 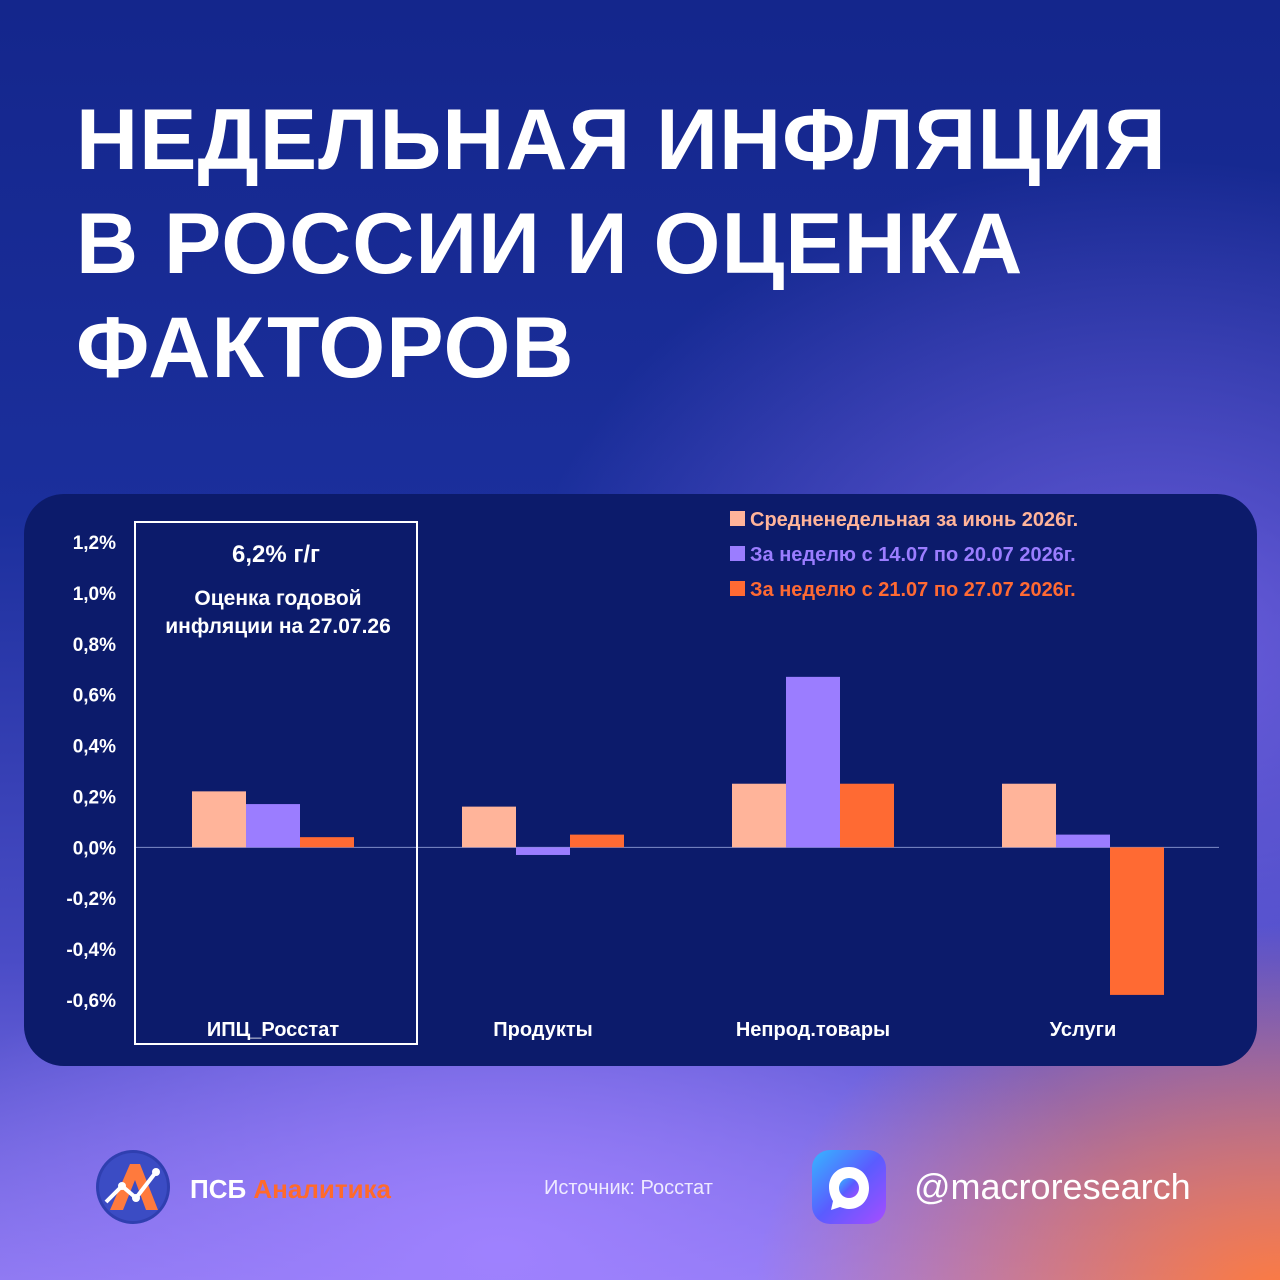 What do you see at coordinates (621, 140) in the screenshot?
I see `title-line-1: НЕДЕЛЬНАЯ ИНФЛЯЦИЯ` at bounding box center [621, 140].